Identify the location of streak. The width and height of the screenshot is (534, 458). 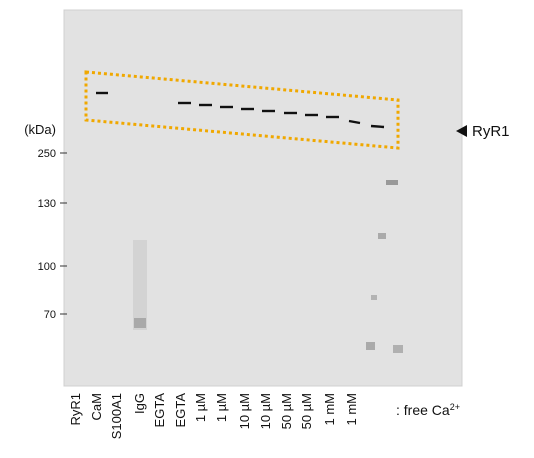
(140, 285).